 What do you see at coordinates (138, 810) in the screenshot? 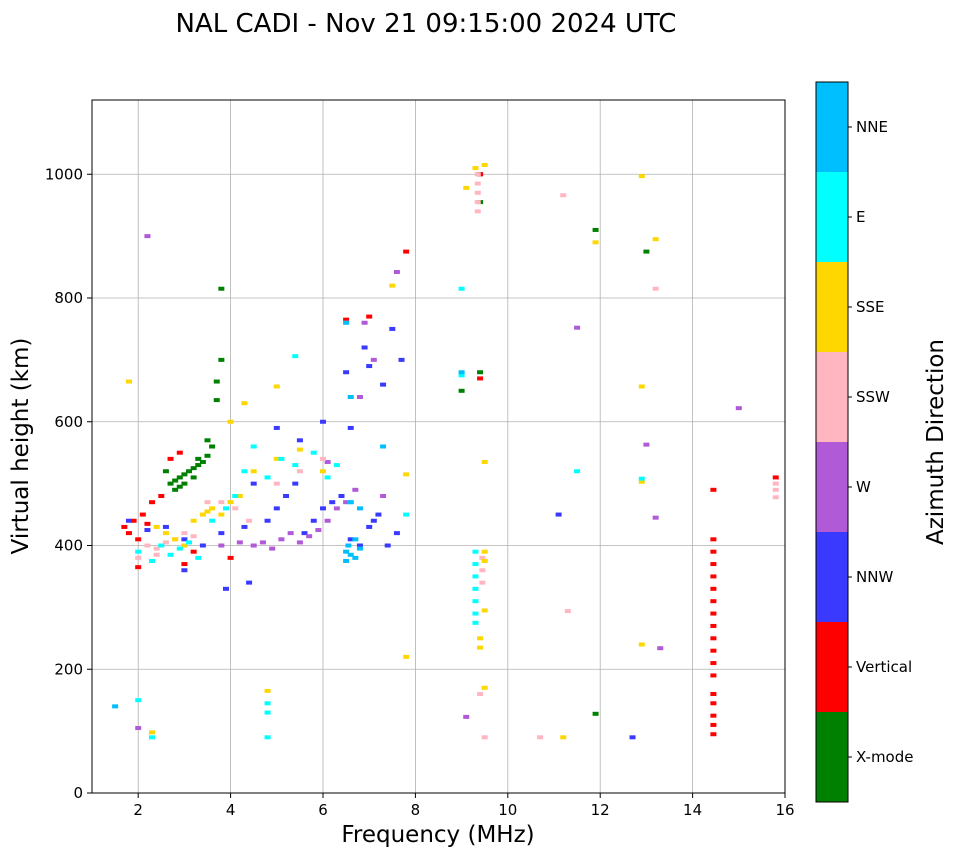
I see `x-tick-label: 2` at bounding box center [138, 810].